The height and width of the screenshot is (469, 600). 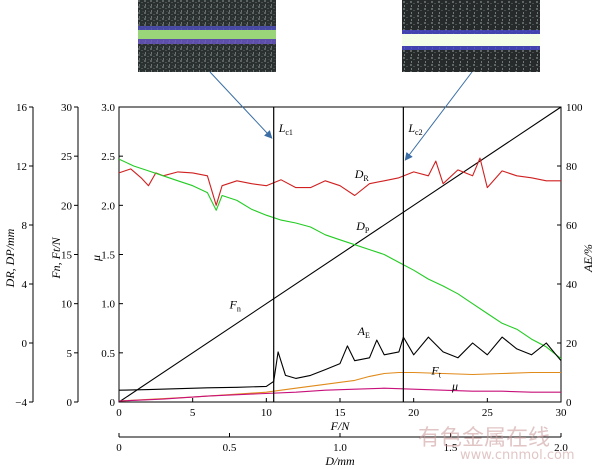 I want to click on left-micrograph-image, so click(x=207, y=36).